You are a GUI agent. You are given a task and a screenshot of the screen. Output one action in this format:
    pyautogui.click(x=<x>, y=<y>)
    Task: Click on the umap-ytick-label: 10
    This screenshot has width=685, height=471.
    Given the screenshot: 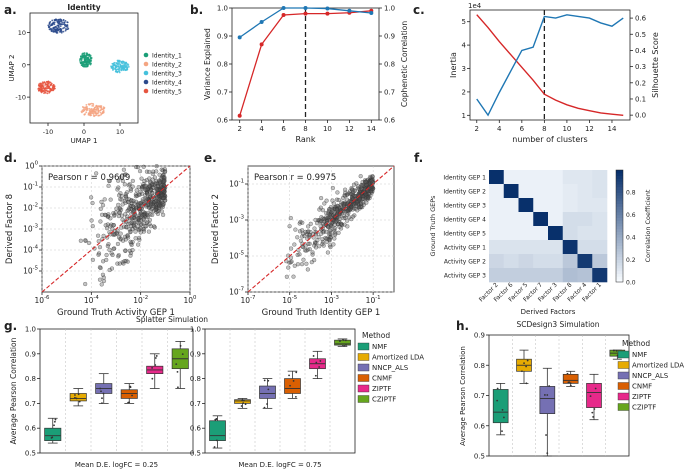 What is the action you would take?
    pyautogui.click(x=22, y=33)
    